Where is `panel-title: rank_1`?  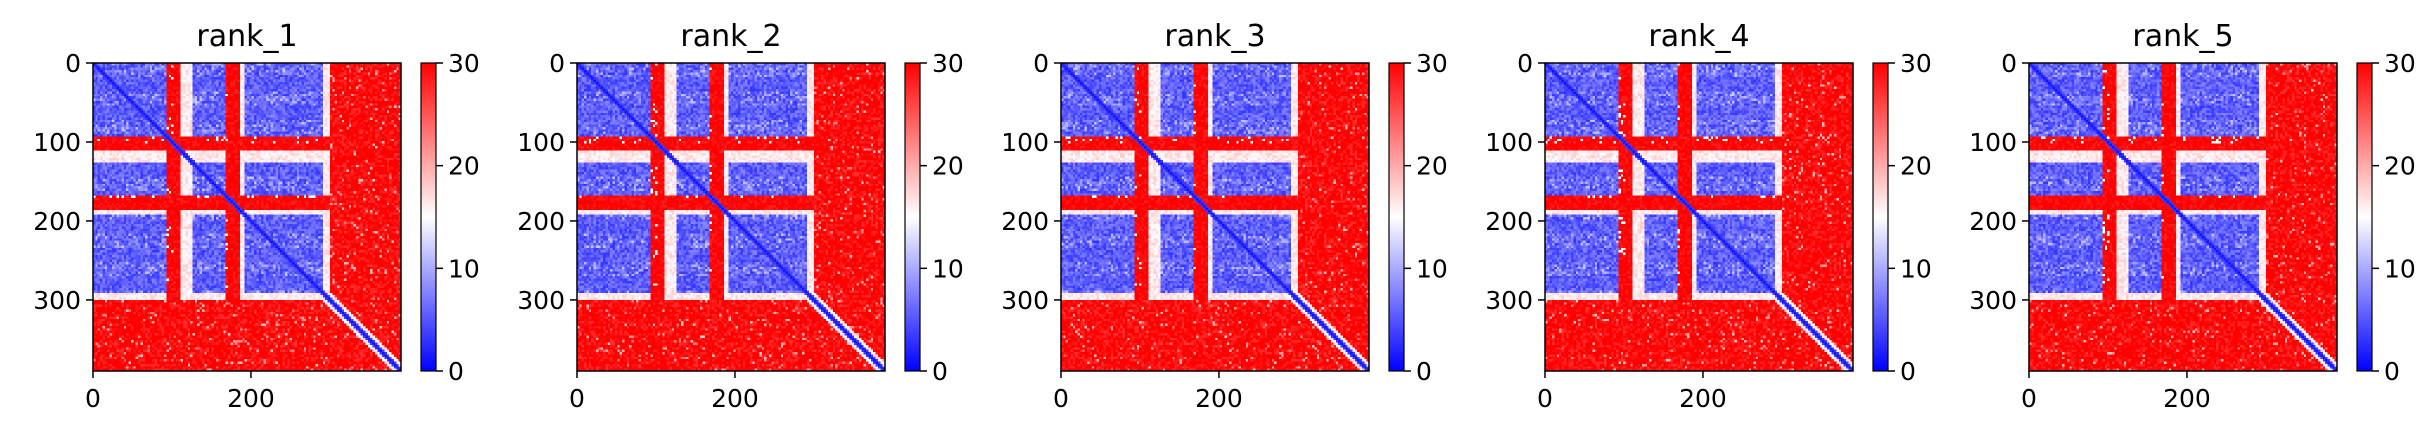 panel-title: rank_1 is located at coordinates (246, 36).